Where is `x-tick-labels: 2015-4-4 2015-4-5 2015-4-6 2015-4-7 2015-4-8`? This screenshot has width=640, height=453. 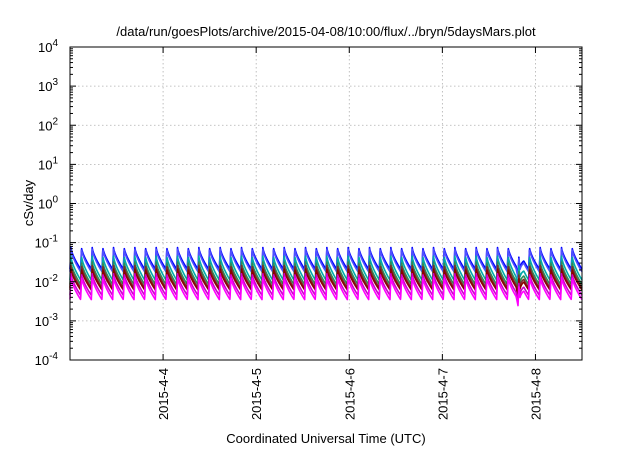 x-tick-labels: 2015-4-4 2015-4-5 2015-4-6 2015-4-7 2015-4-8 is located at coordinates (349, 394).